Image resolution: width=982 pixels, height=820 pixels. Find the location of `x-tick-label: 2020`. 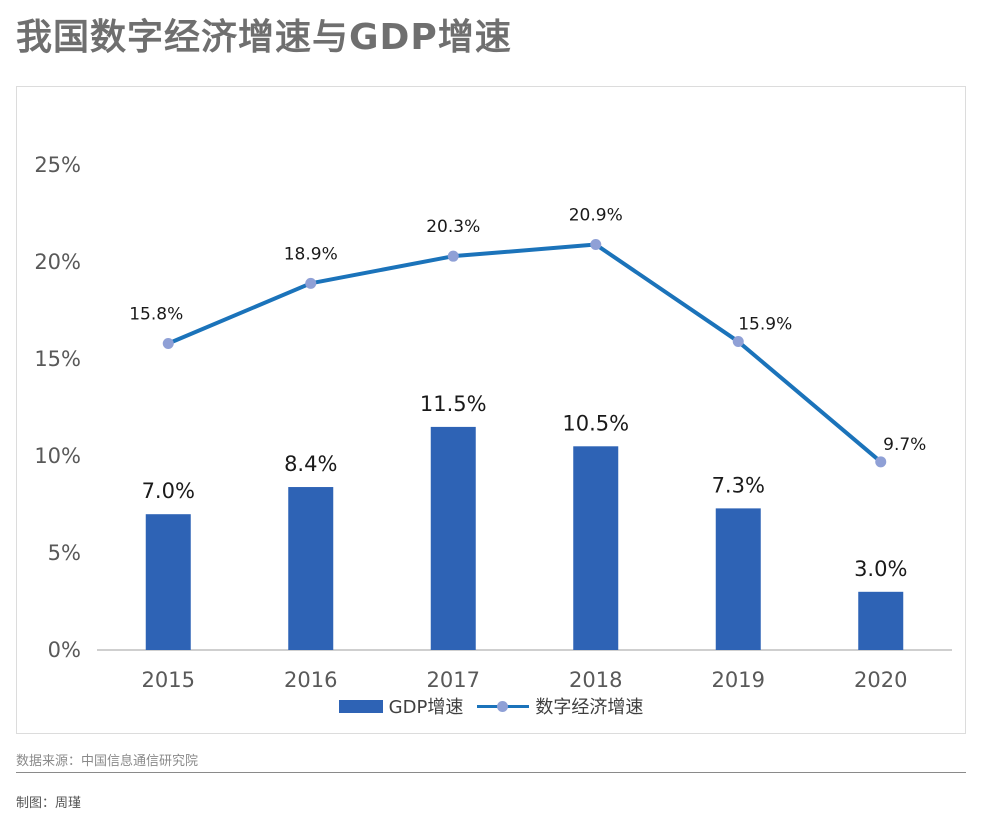

x-tick-label: 2020 is located at coordinates (880, 680).